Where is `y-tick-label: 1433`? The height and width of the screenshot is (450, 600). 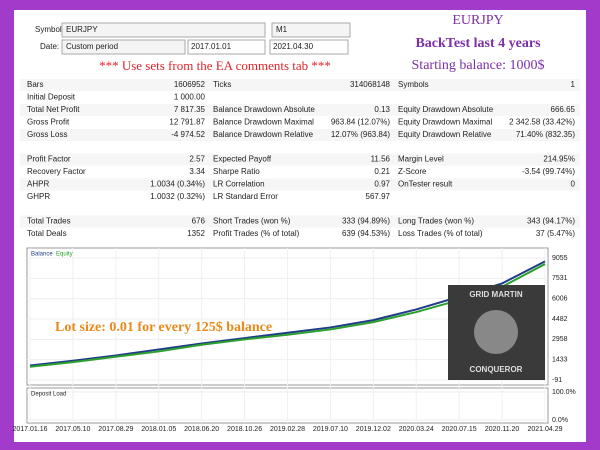
y-tick-label: 1433 is located at coordinates (560, 360).